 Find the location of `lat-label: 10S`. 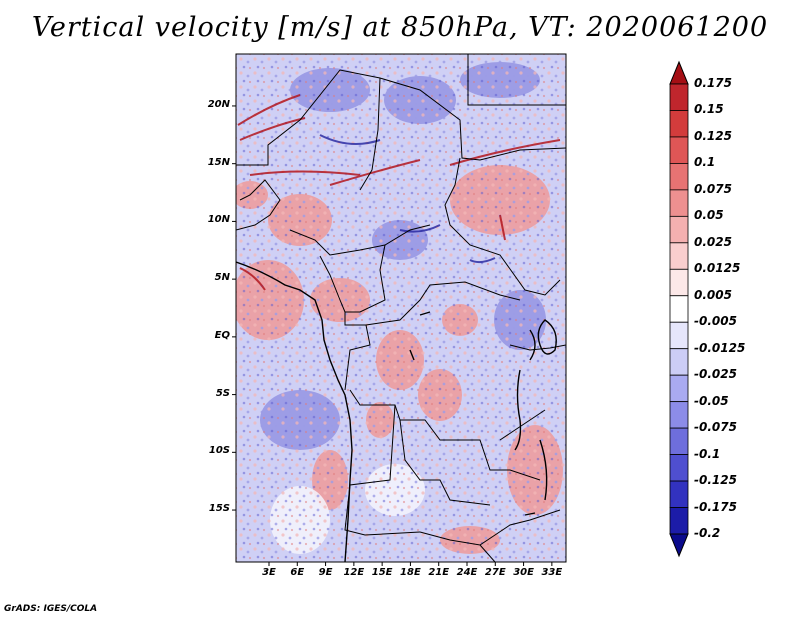

lat-label: 10S is located at coordinates (219, 451).